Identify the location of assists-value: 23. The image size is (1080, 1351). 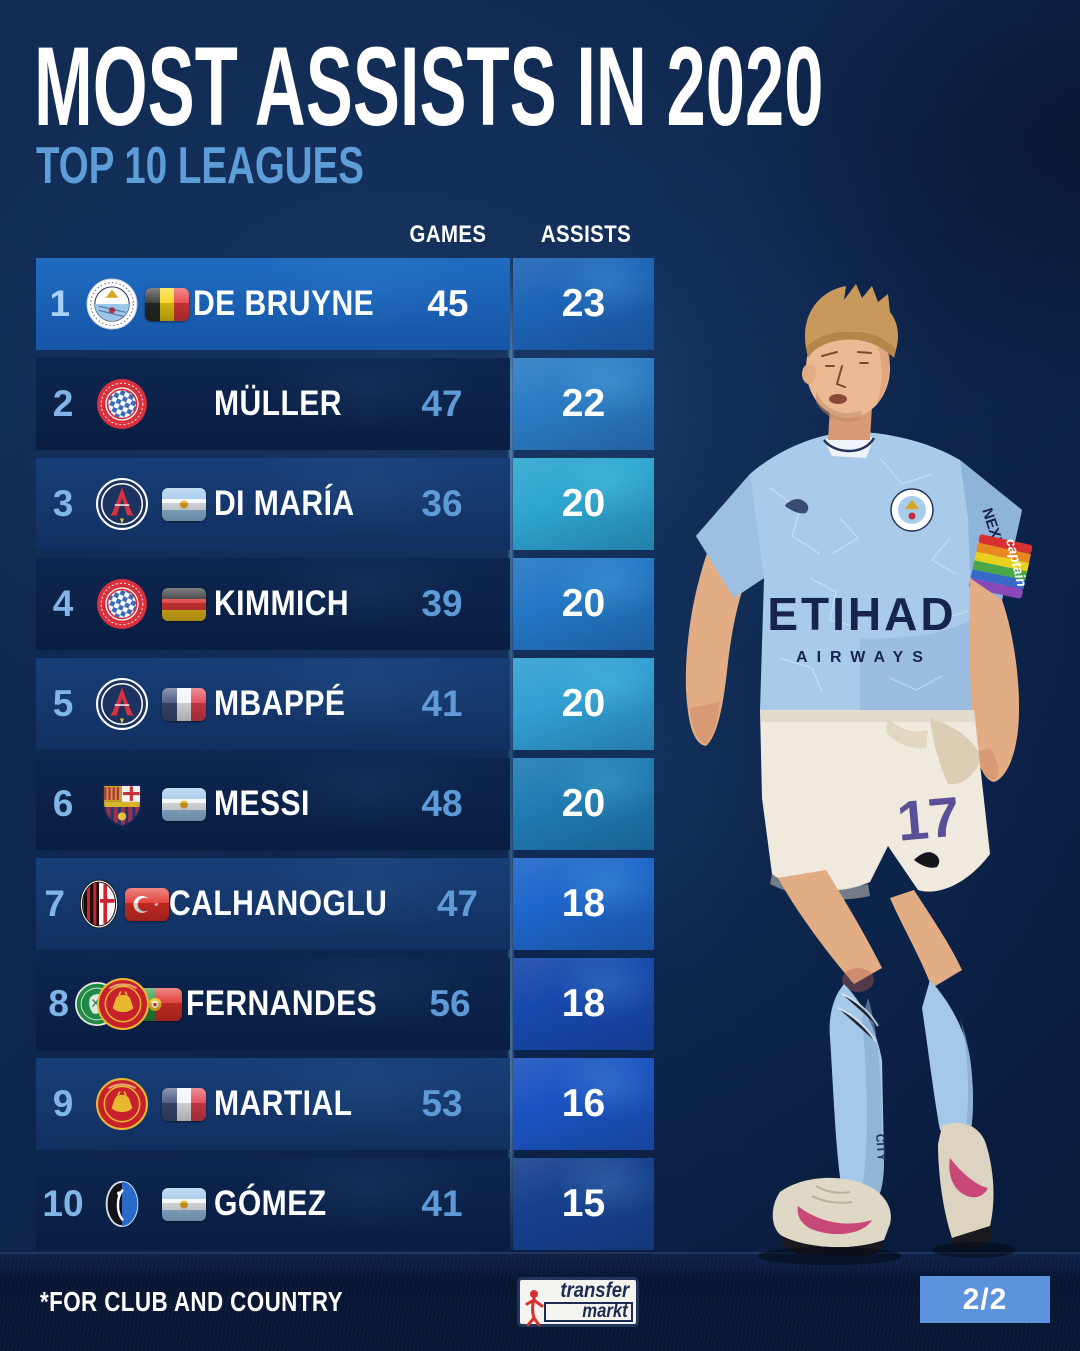
(583, 304).